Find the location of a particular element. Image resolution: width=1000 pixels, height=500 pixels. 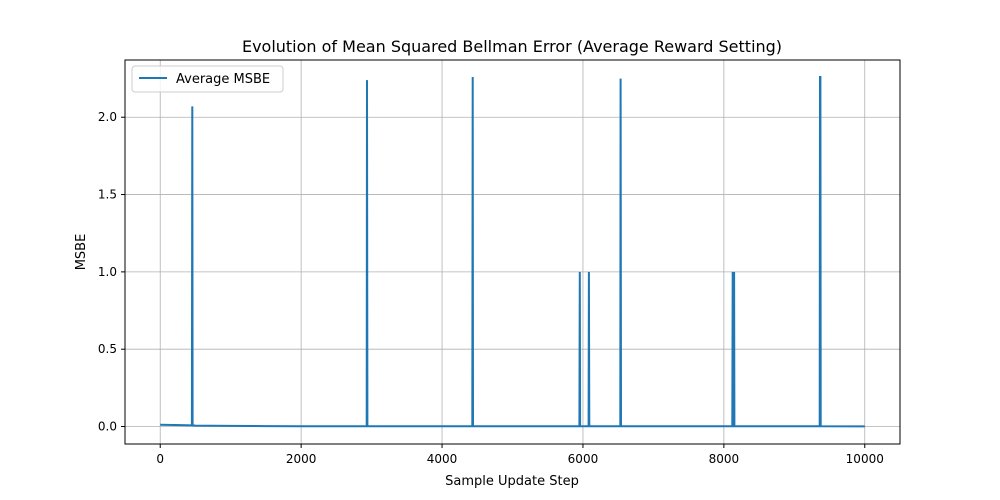

x-tick-label: 8000 is located at coordinates (724, 459).